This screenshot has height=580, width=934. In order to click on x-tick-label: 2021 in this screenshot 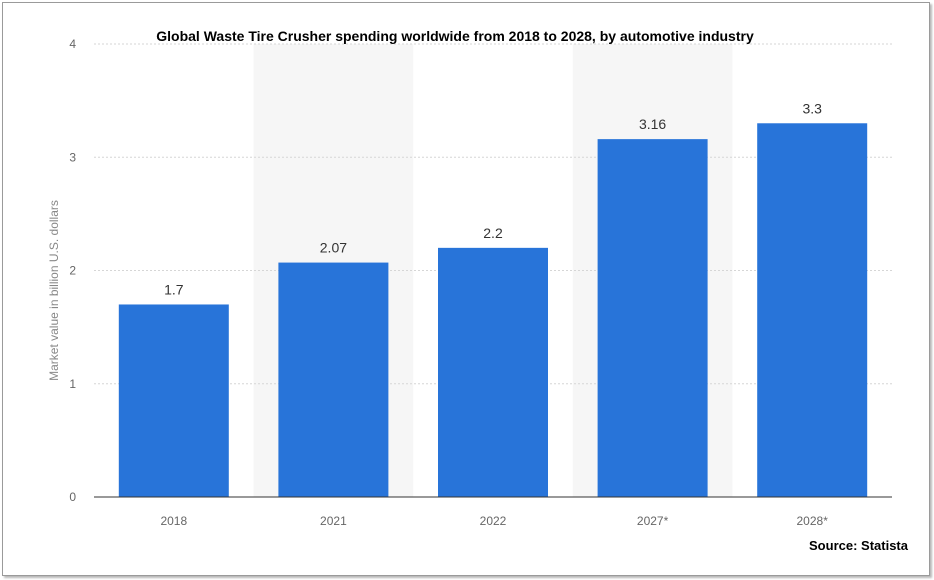, I will do `click(333, 521)`.